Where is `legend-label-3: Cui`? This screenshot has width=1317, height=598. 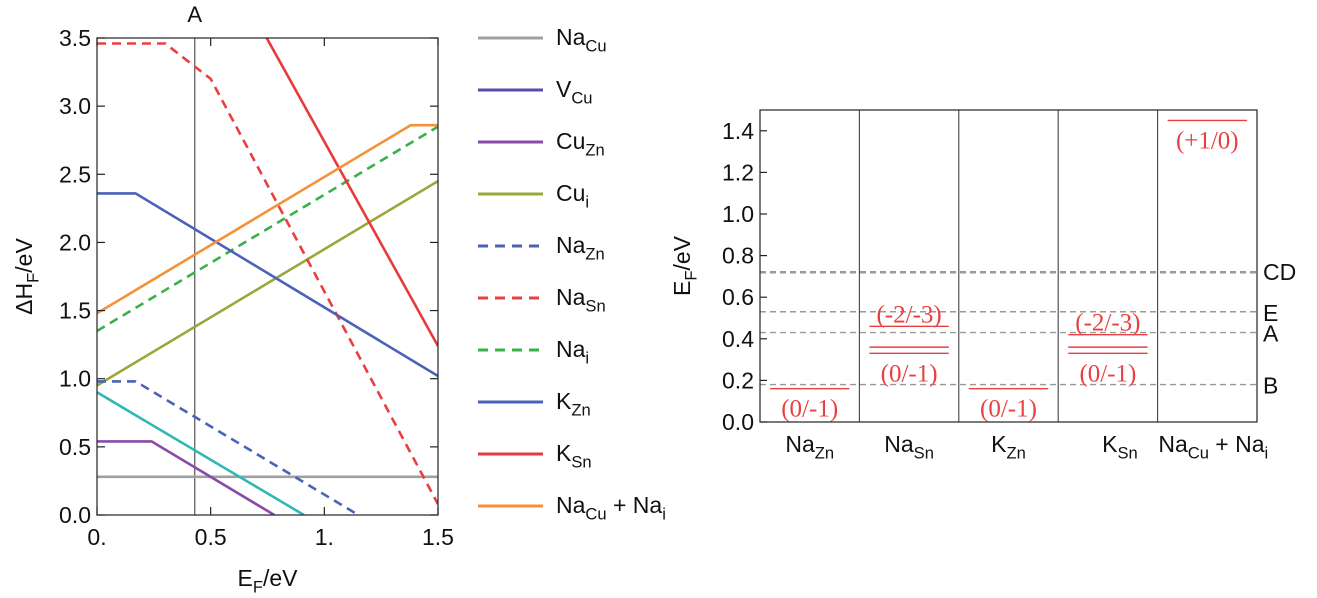 legend-label-3: Cui is located at coordinates (572, 195).